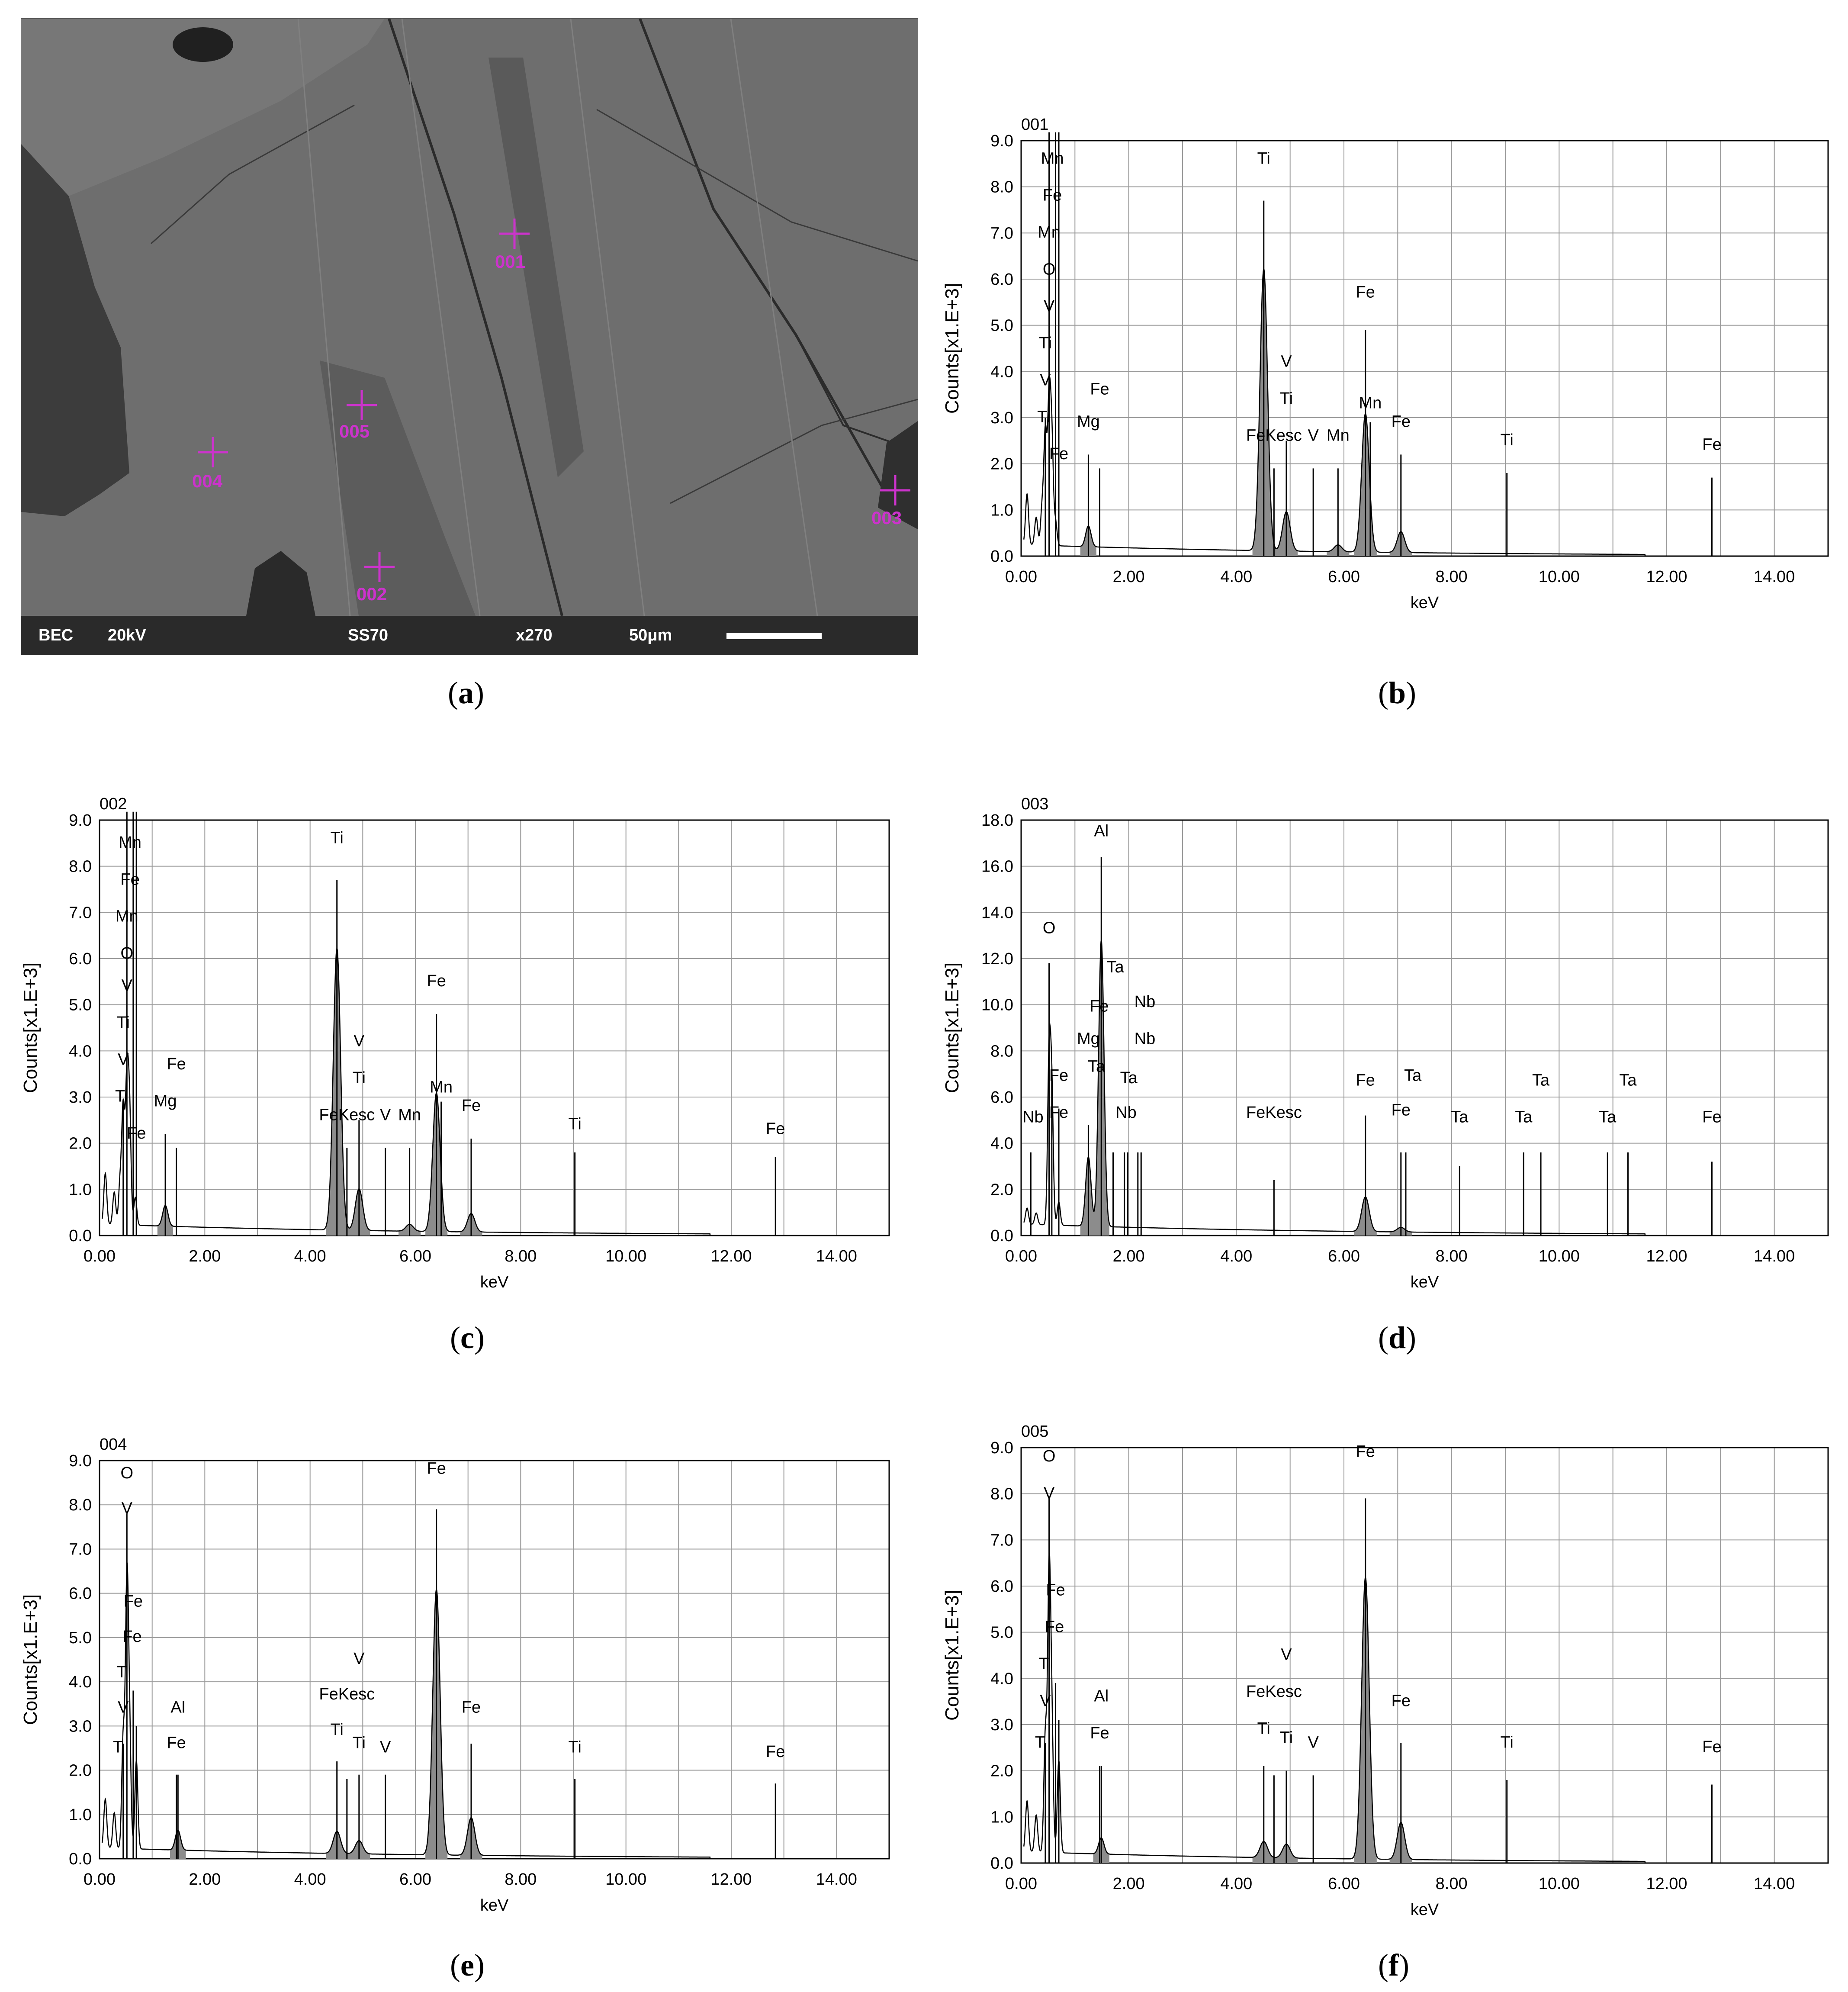 This screenshot has width=1848, height=1992. Describe the element at coordinates (127, 635) in the screenshot. I see `sem-voltage: 20kV` at that location.